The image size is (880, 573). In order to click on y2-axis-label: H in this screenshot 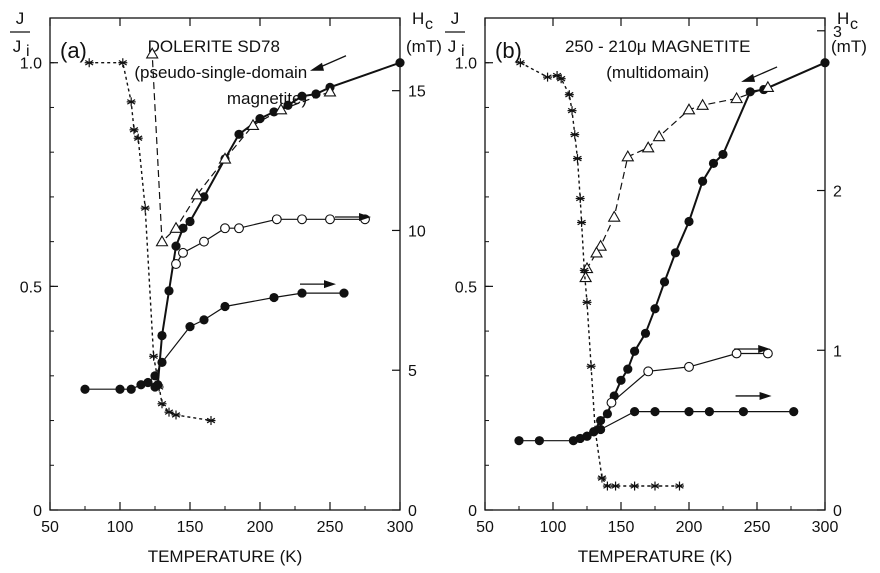, I will do `click(418, 18)`.